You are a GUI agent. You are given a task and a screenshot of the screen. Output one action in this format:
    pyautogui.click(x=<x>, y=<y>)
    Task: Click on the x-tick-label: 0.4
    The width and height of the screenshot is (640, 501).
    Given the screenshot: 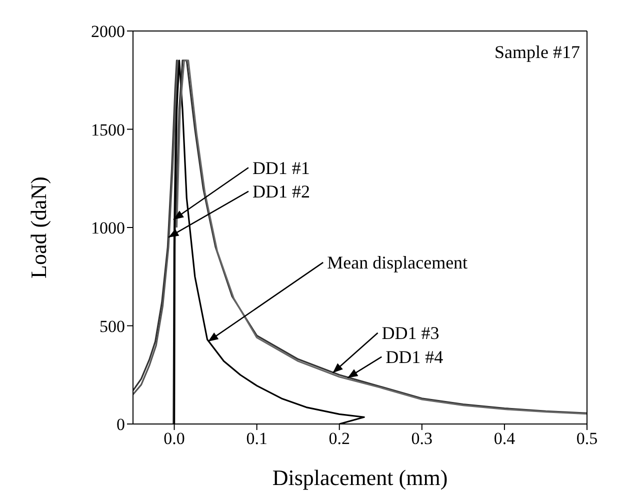 What is the action you would take?
    pyautogui.click(x=505, y=438)
    